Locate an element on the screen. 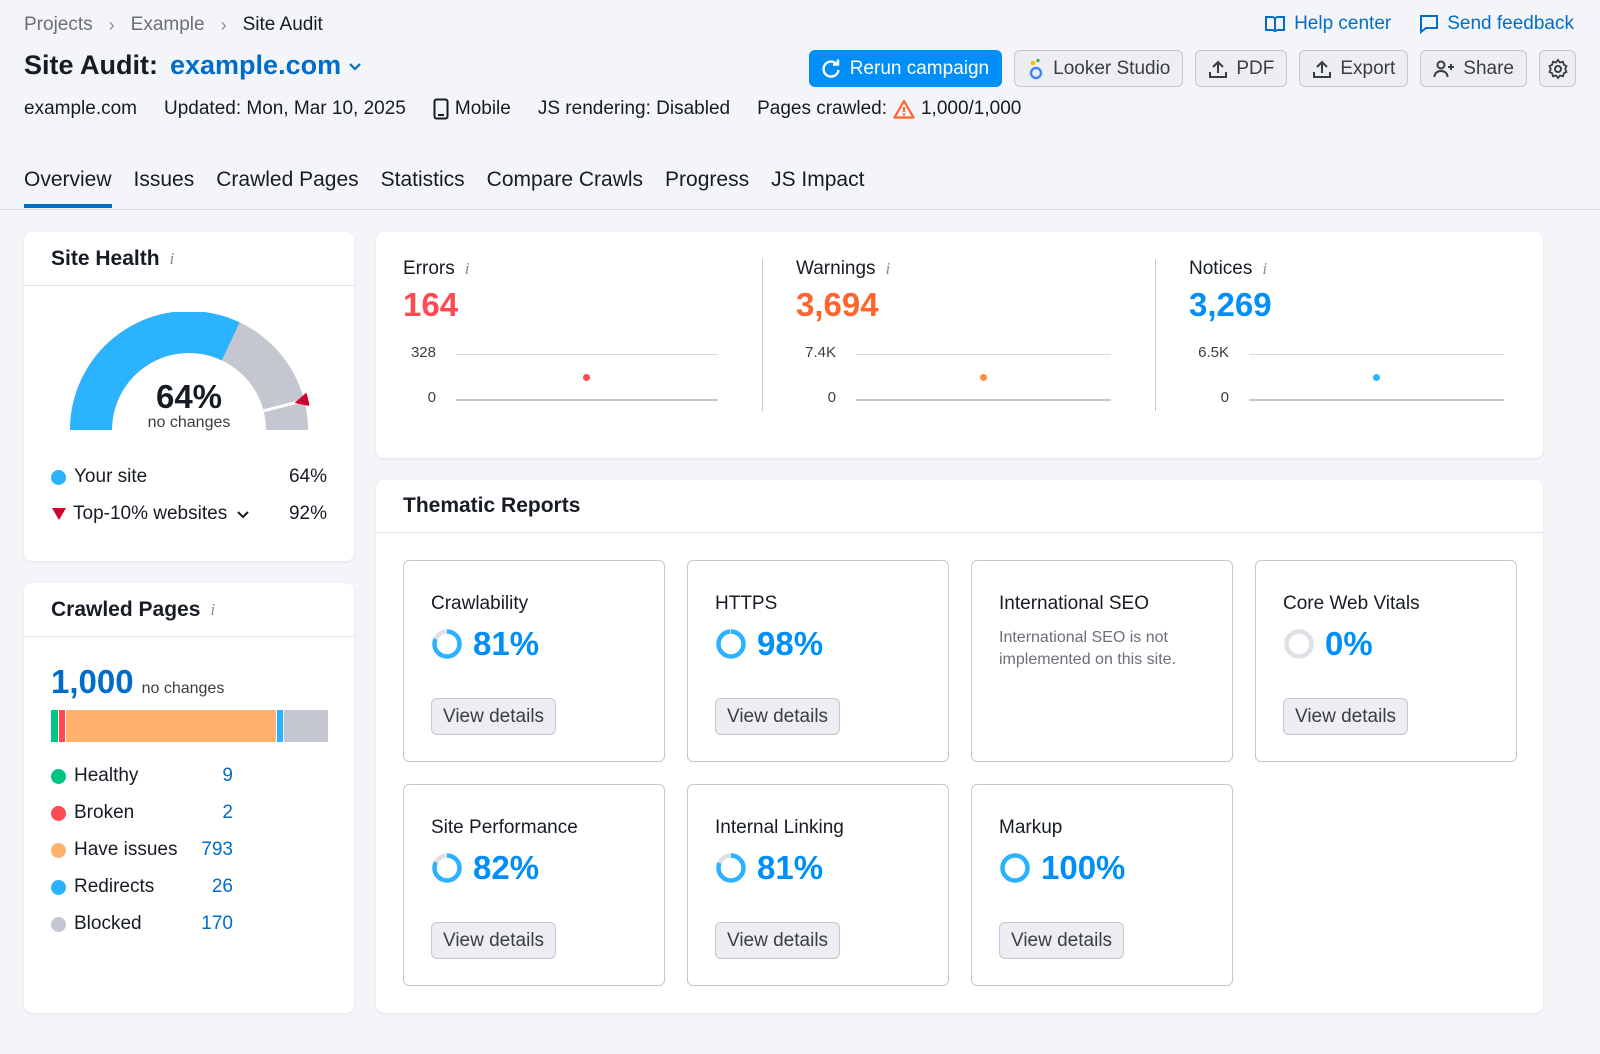  row-blocked: Blocked 170 is located at coordinates (142, 924).